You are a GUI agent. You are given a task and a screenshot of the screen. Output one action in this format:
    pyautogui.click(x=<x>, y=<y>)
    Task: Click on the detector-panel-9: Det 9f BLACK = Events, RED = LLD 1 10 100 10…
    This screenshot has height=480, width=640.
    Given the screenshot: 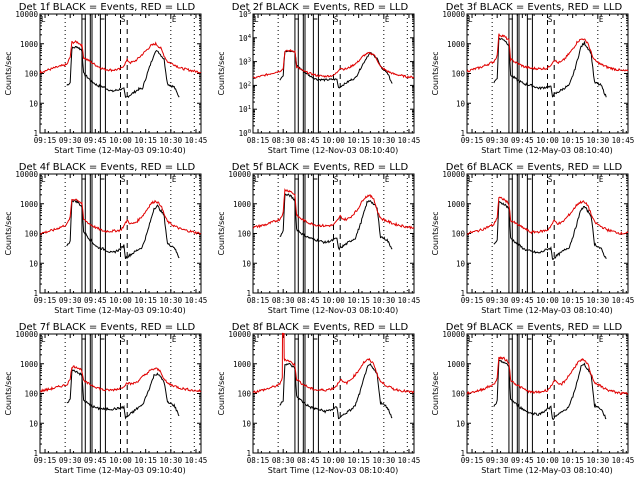 What is the action you would take?
    pyautogui.click(x=533, y=400)
    